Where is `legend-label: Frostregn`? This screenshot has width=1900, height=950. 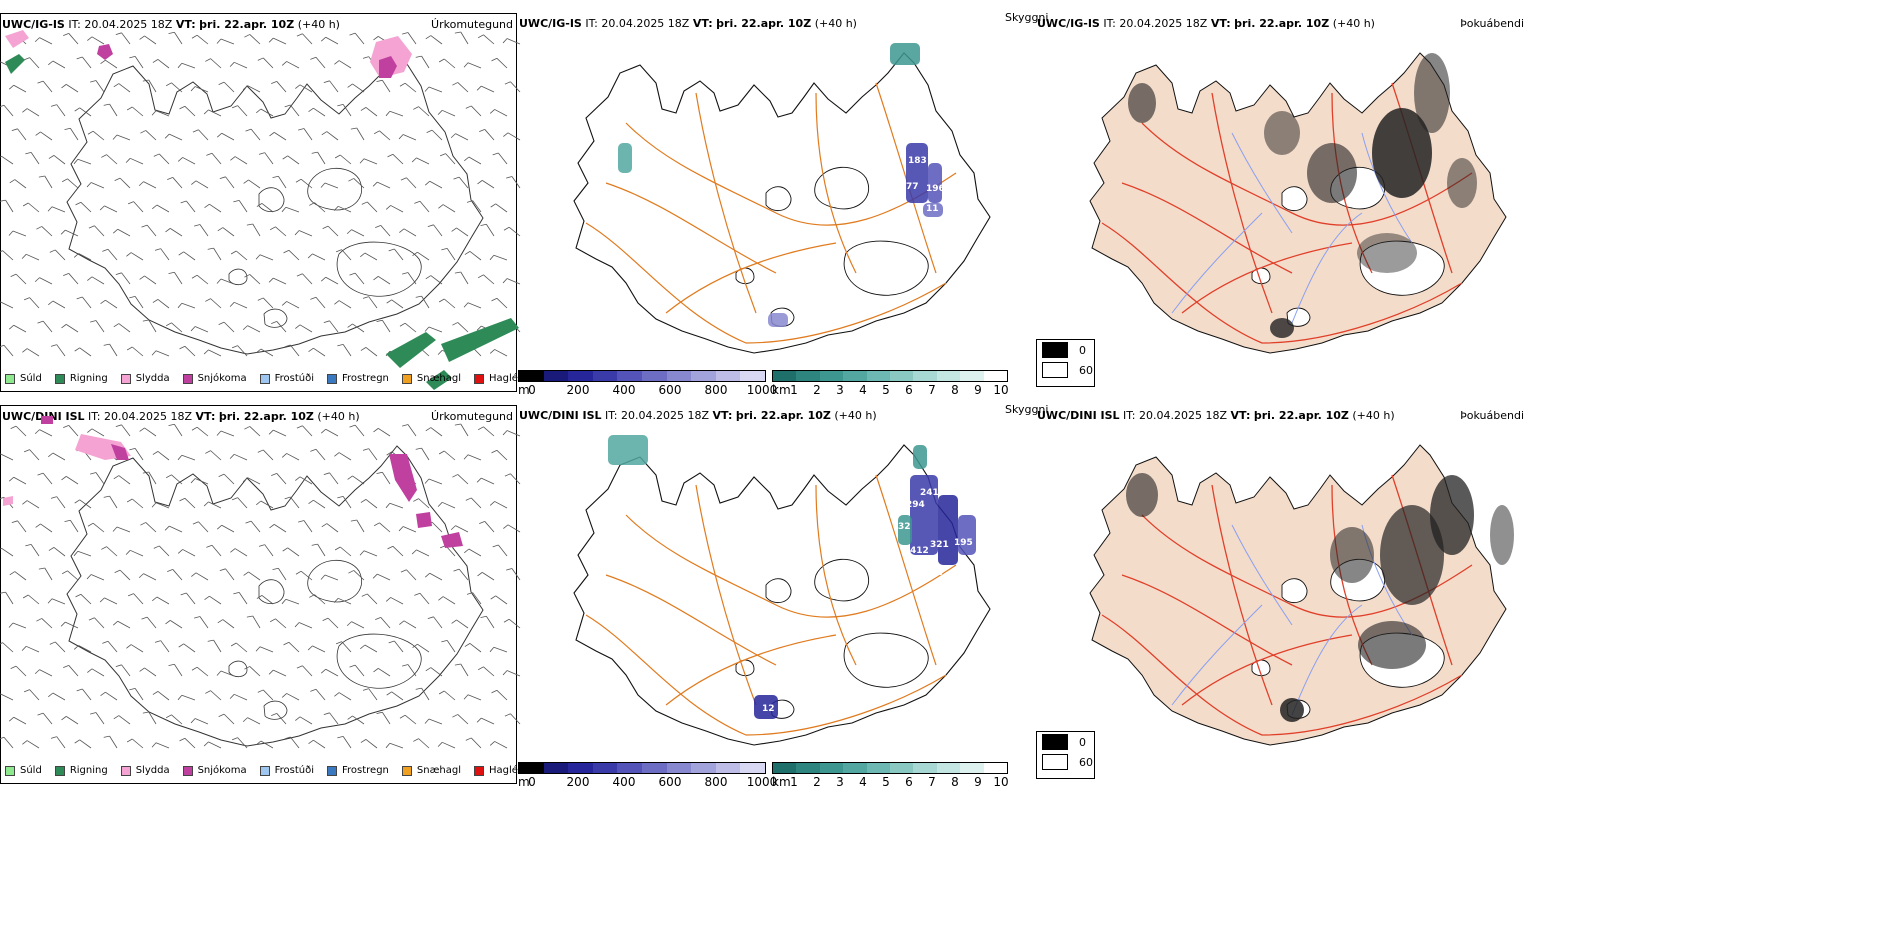 legend-label: Frostregn is located at coordinates (365, 378).